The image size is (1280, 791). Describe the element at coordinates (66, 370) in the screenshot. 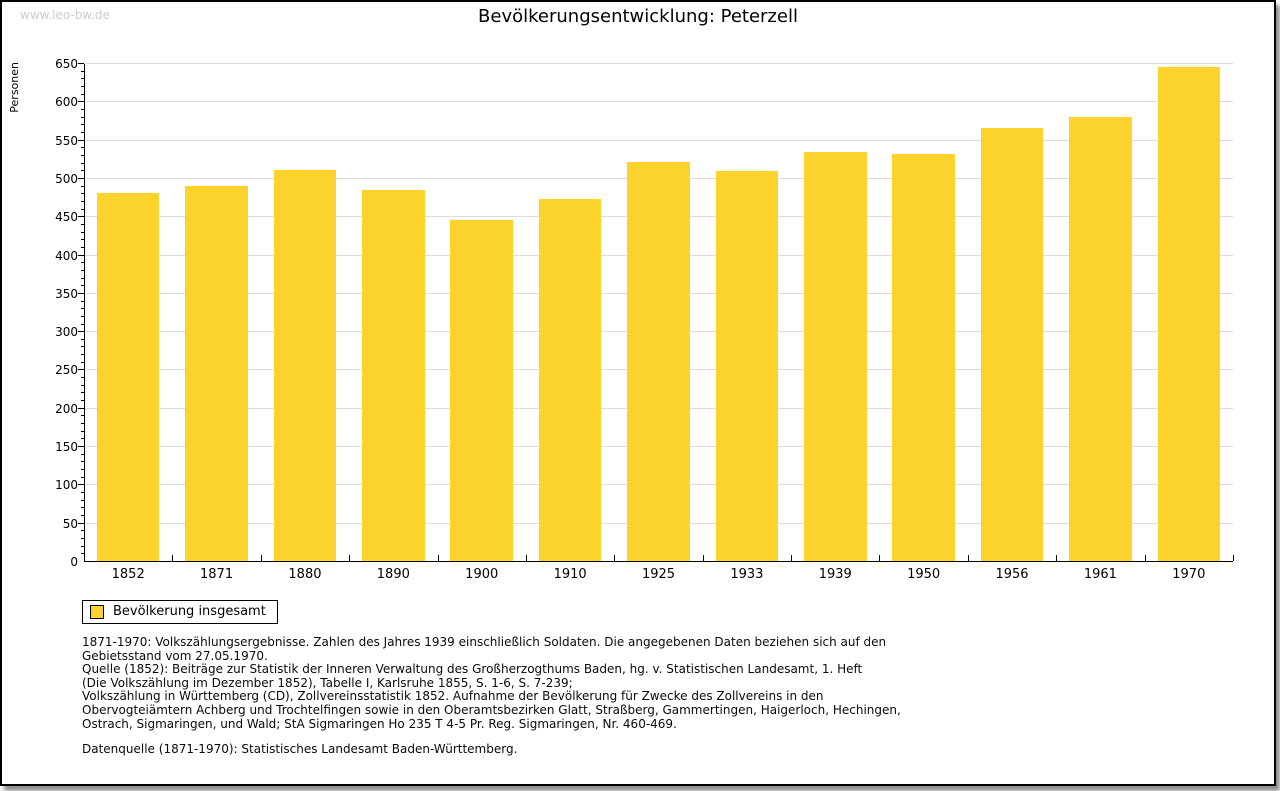

I see `y-tick-label: 250` at that location.